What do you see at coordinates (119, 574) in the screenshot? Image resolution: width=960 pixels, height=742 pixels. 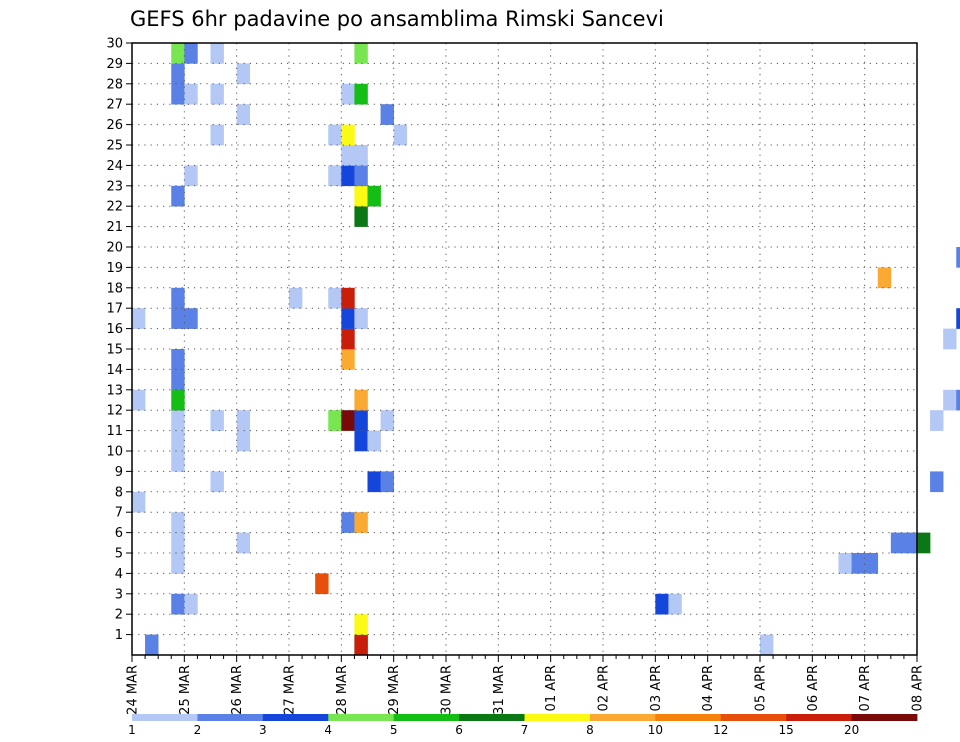 I see `y-tick-label: 4` at bounding box center [119, 574].